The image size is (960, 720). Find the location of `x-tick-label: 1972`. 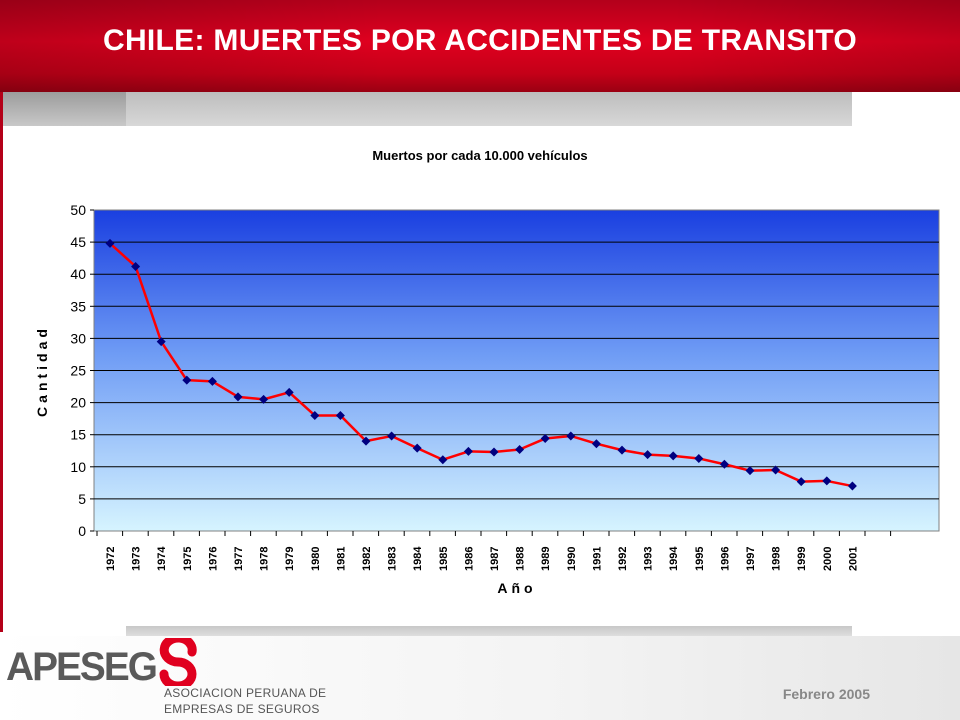

x-tick-label: 1972 is located at coordinates (111, 559).